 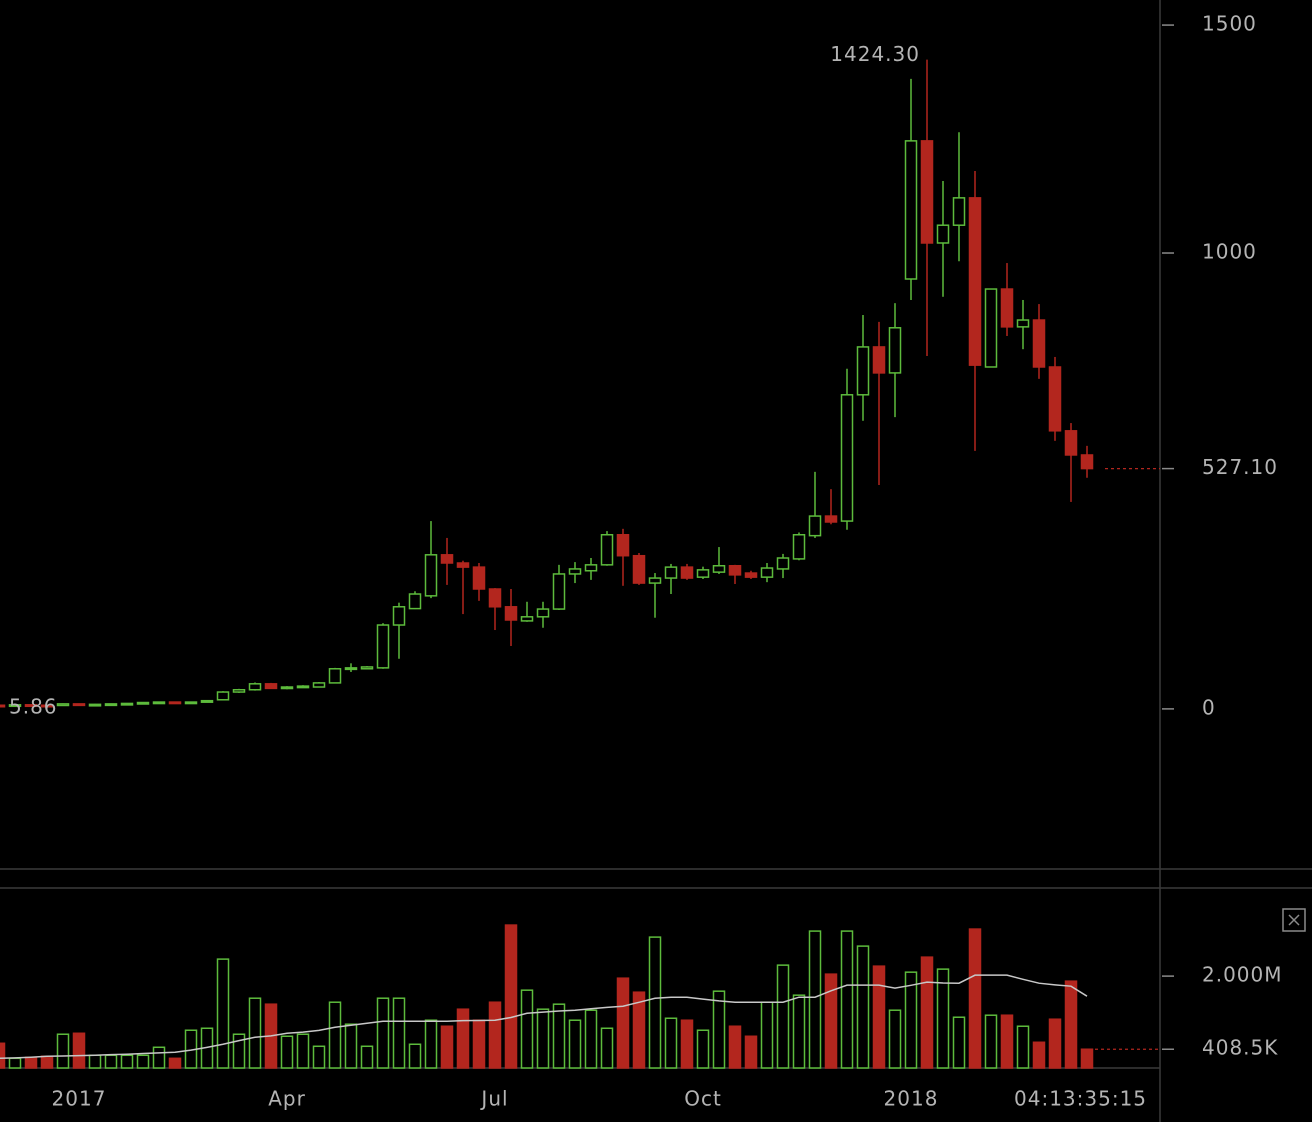 I want to click on close-button, so click(x=1294, y=920).